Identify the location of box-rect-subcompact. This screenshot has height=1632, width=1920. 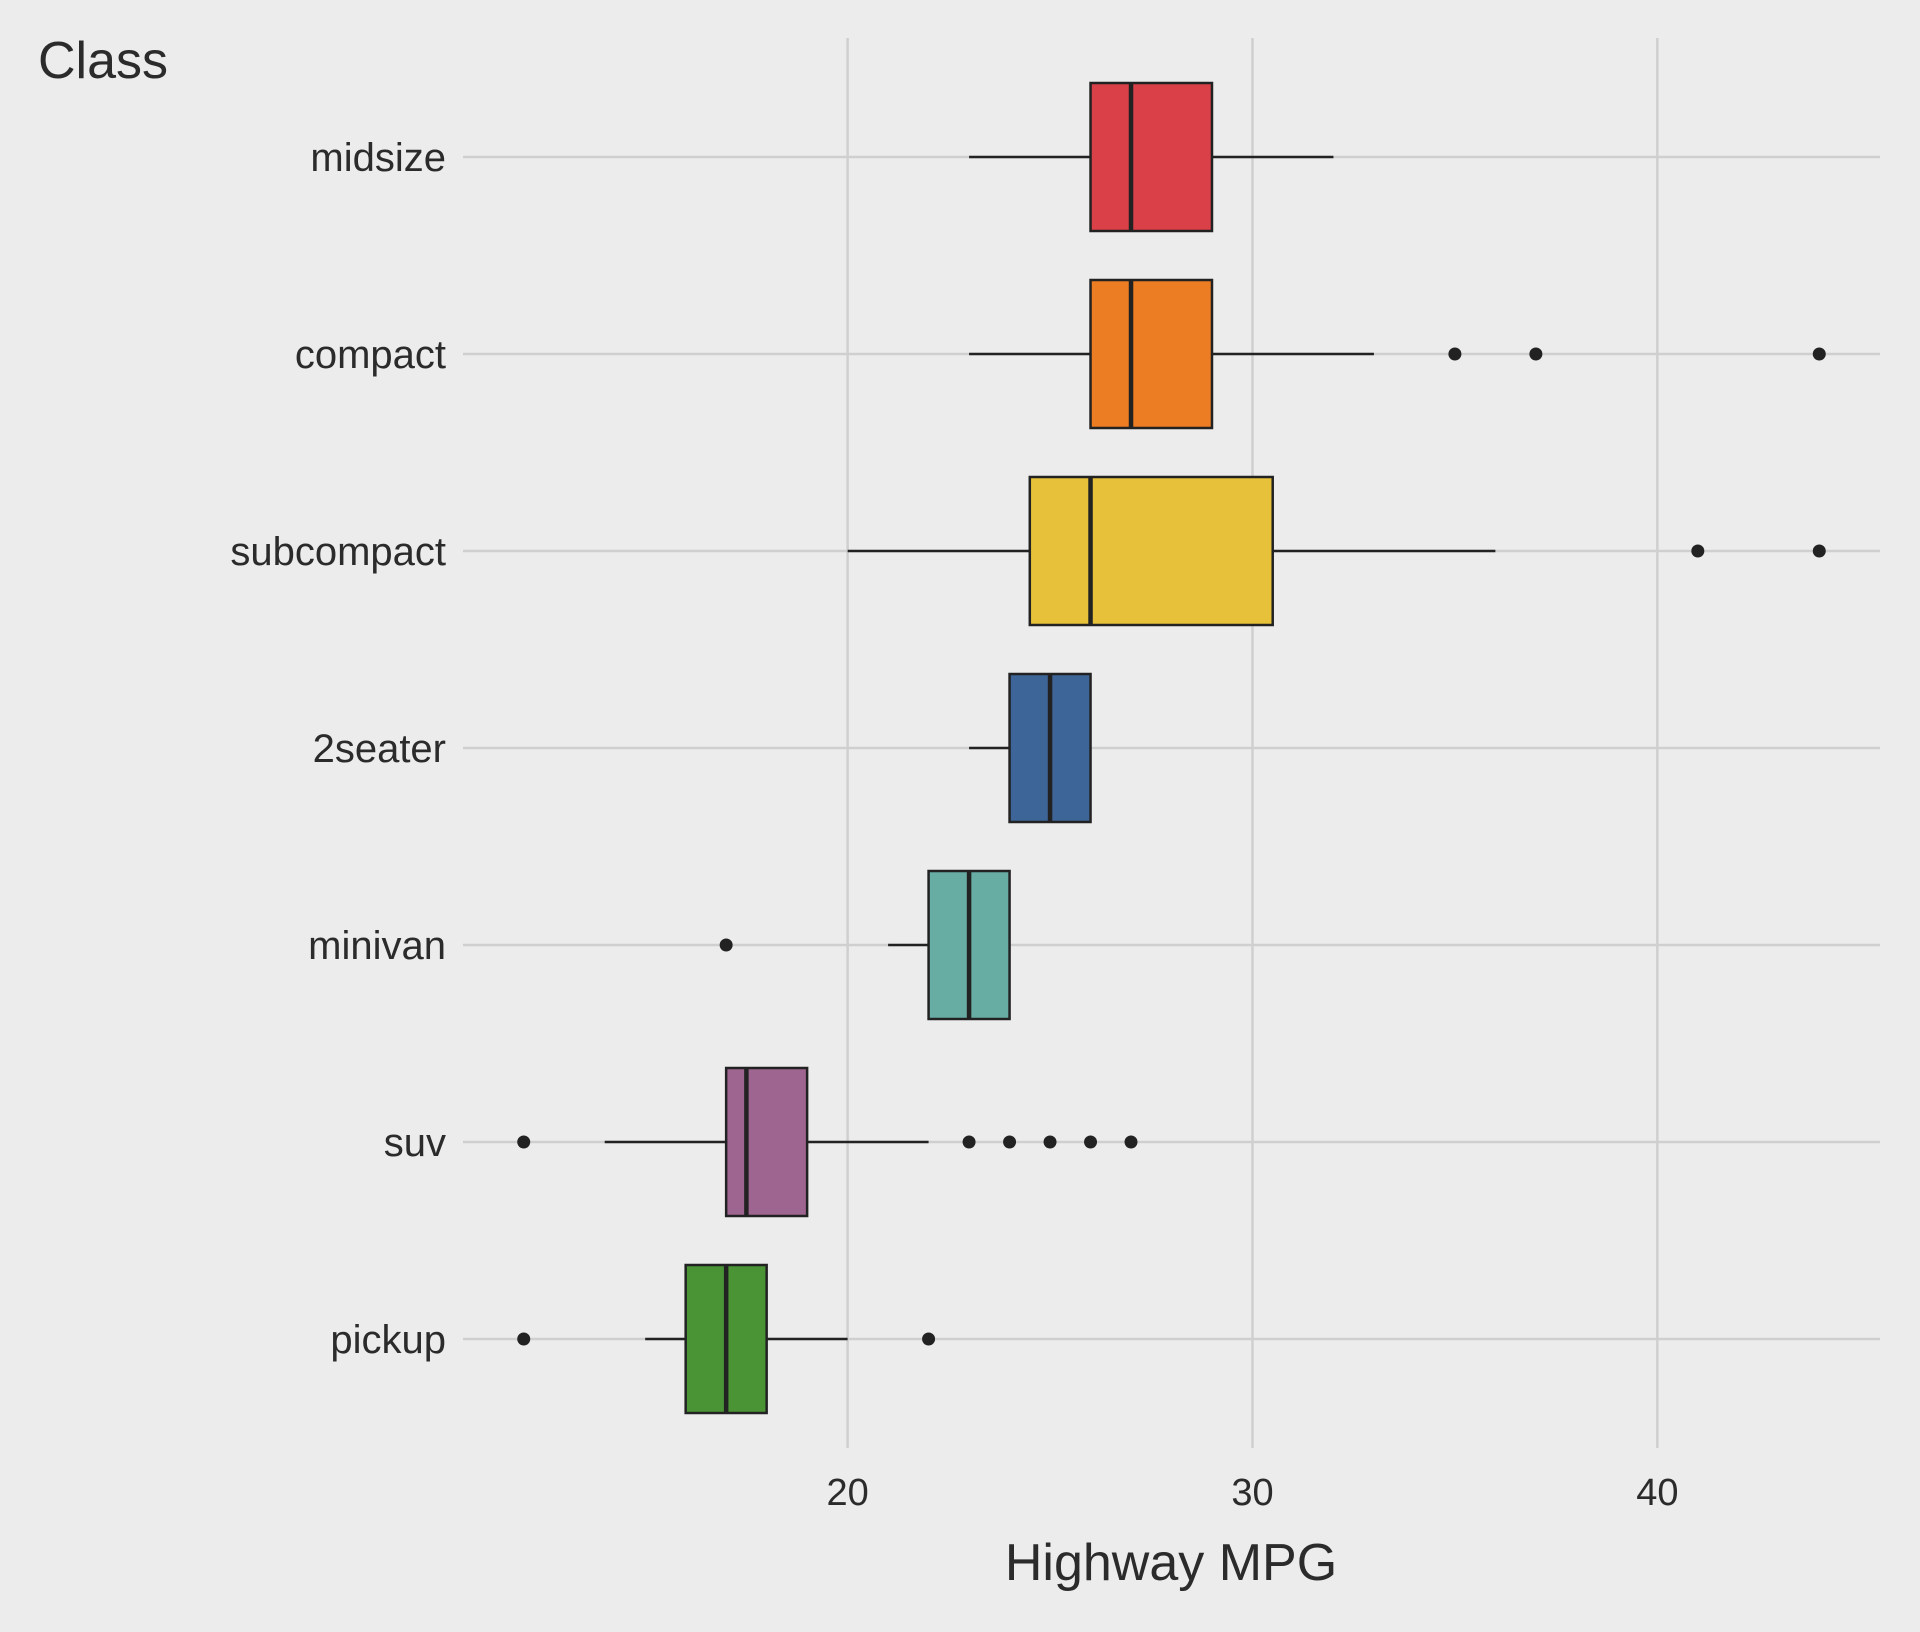
(1151, 551).